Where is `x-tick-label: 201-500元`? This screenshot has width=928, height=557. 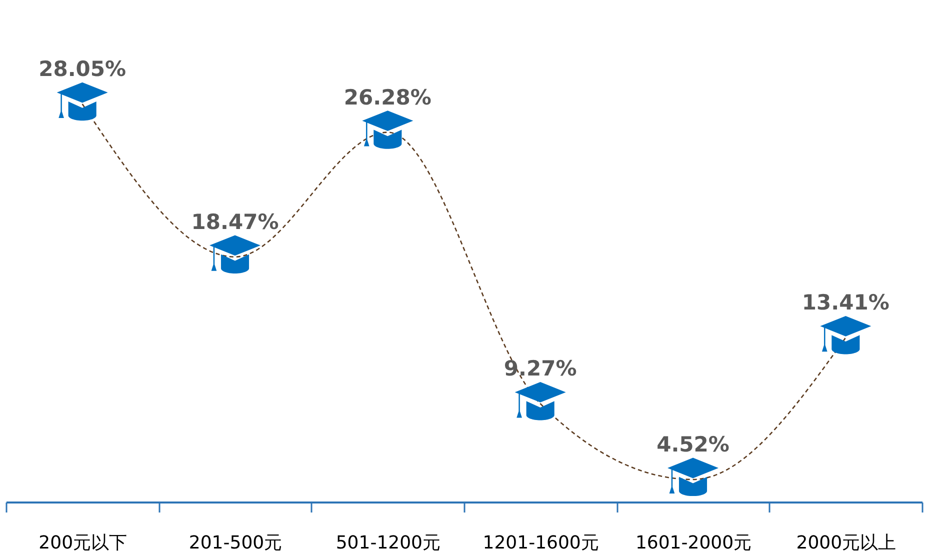 x-tick-label: 201-500元 is located at coordinates (235, 543).